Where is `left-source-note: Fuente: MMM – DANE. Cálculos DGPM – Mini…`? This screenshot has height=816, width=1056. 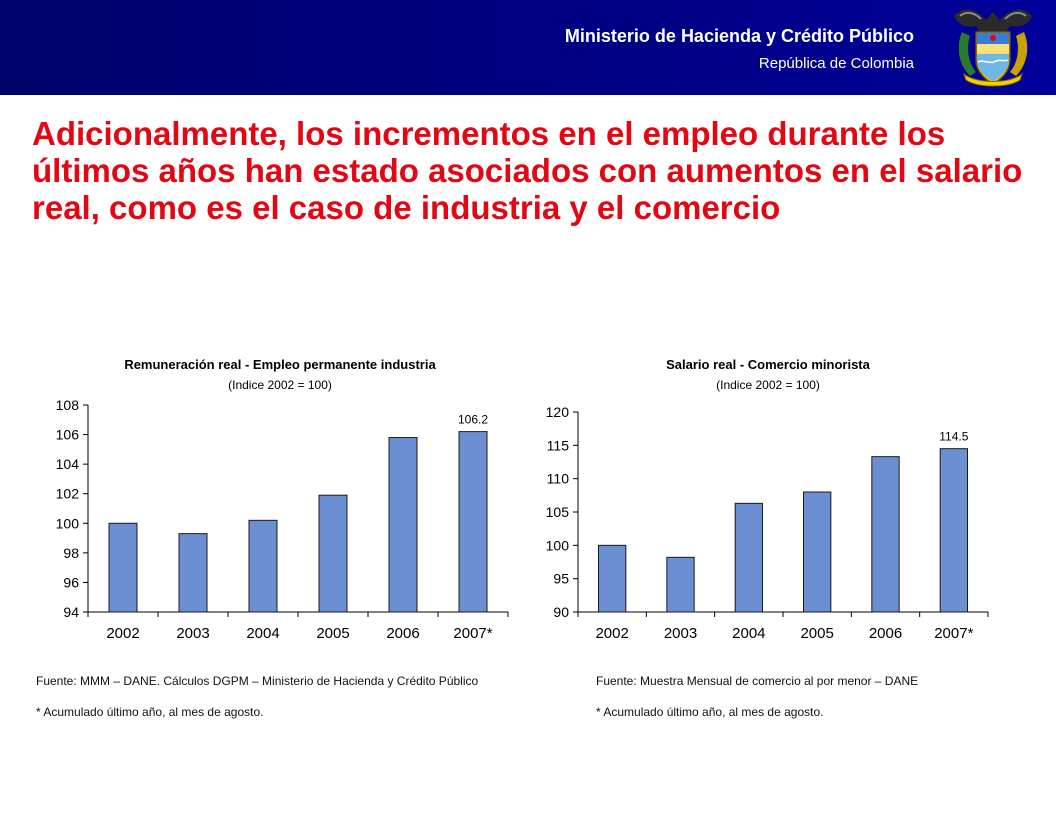 left-source-note: Fuente: MMM – DANE. Cálculos DGPM – Mini… is located at coordinates (257, 681).